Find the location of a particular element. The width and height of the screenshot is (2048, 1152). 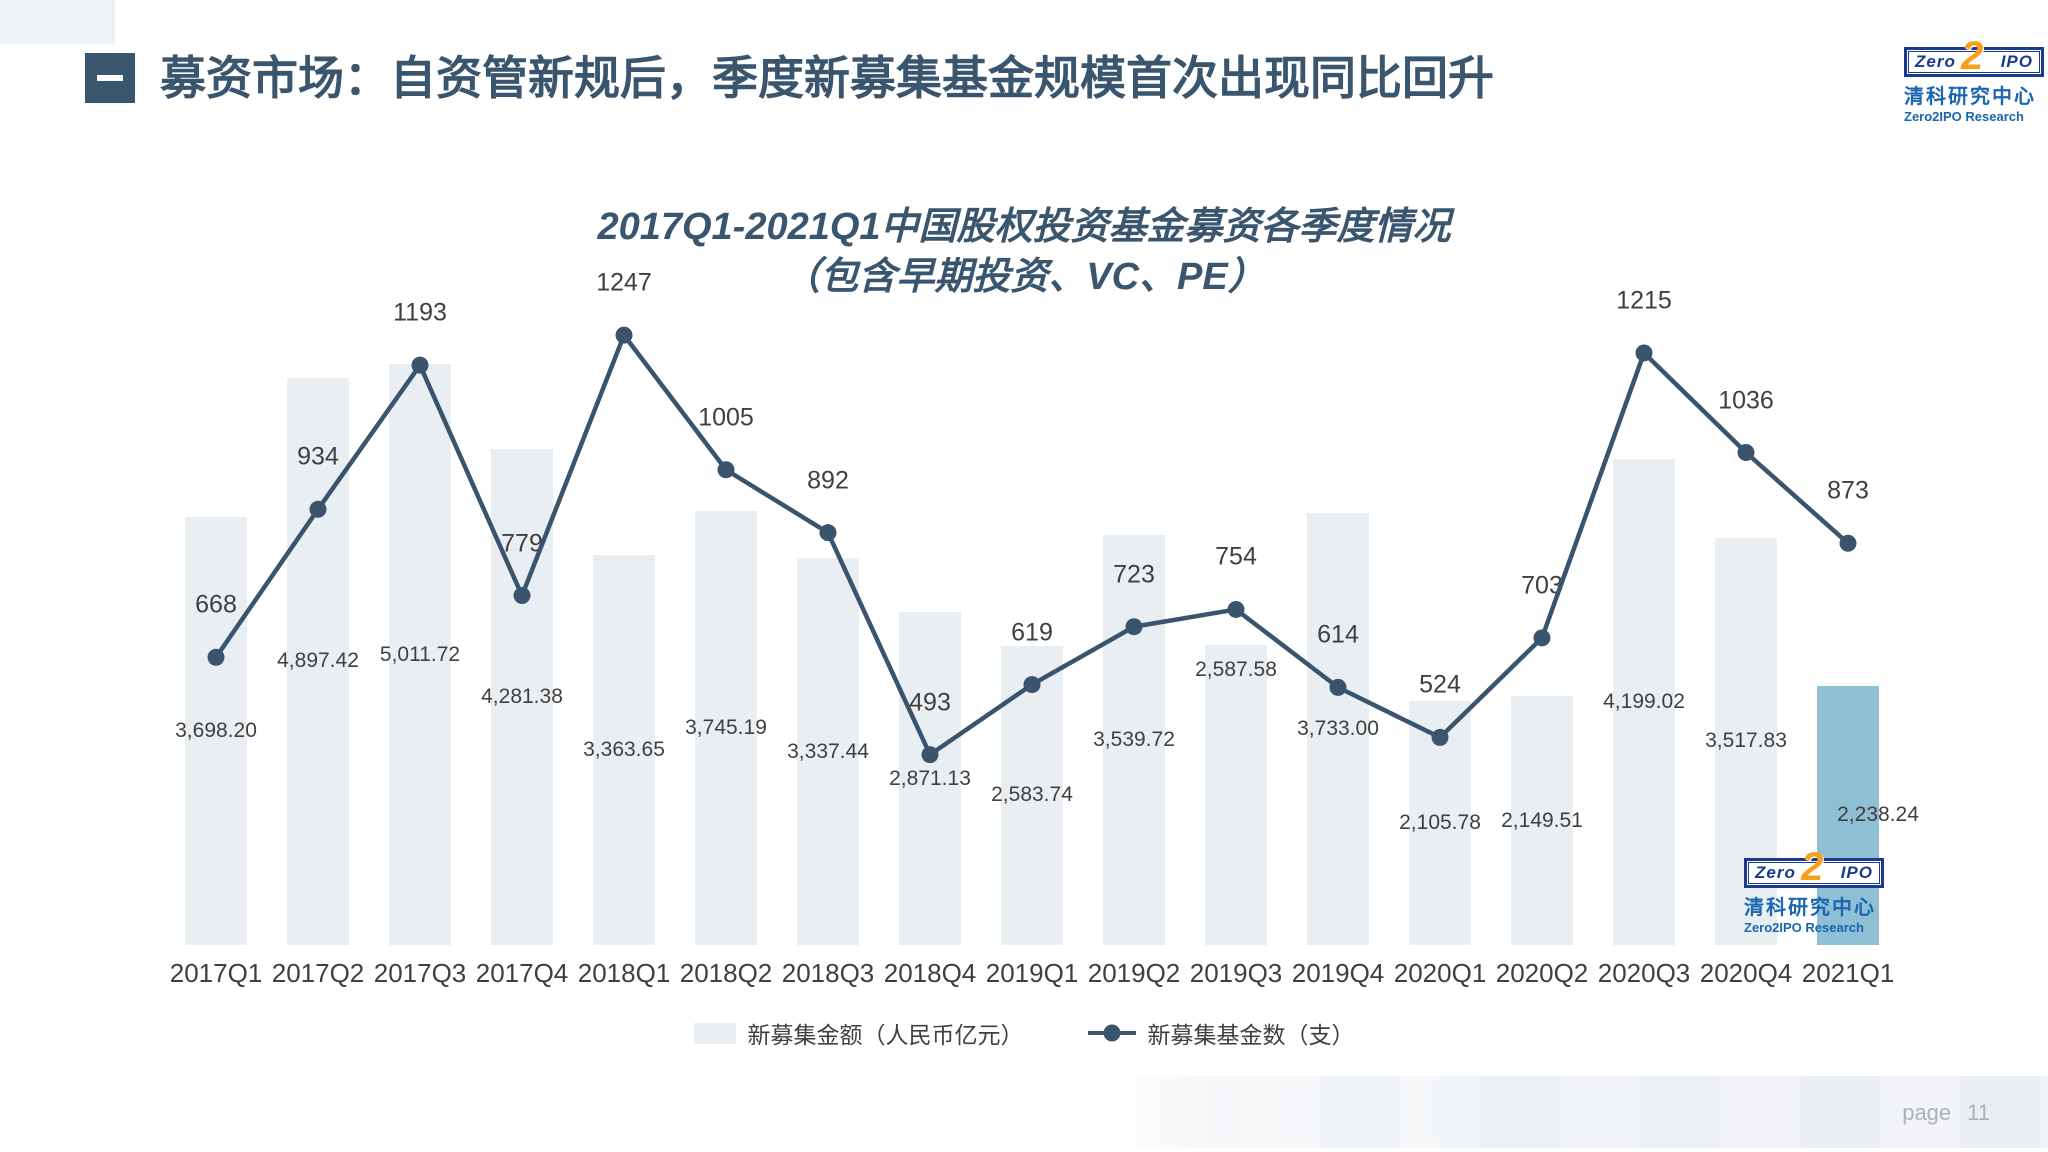

bar-2019Q2 is located at coordinates (1134, 739).